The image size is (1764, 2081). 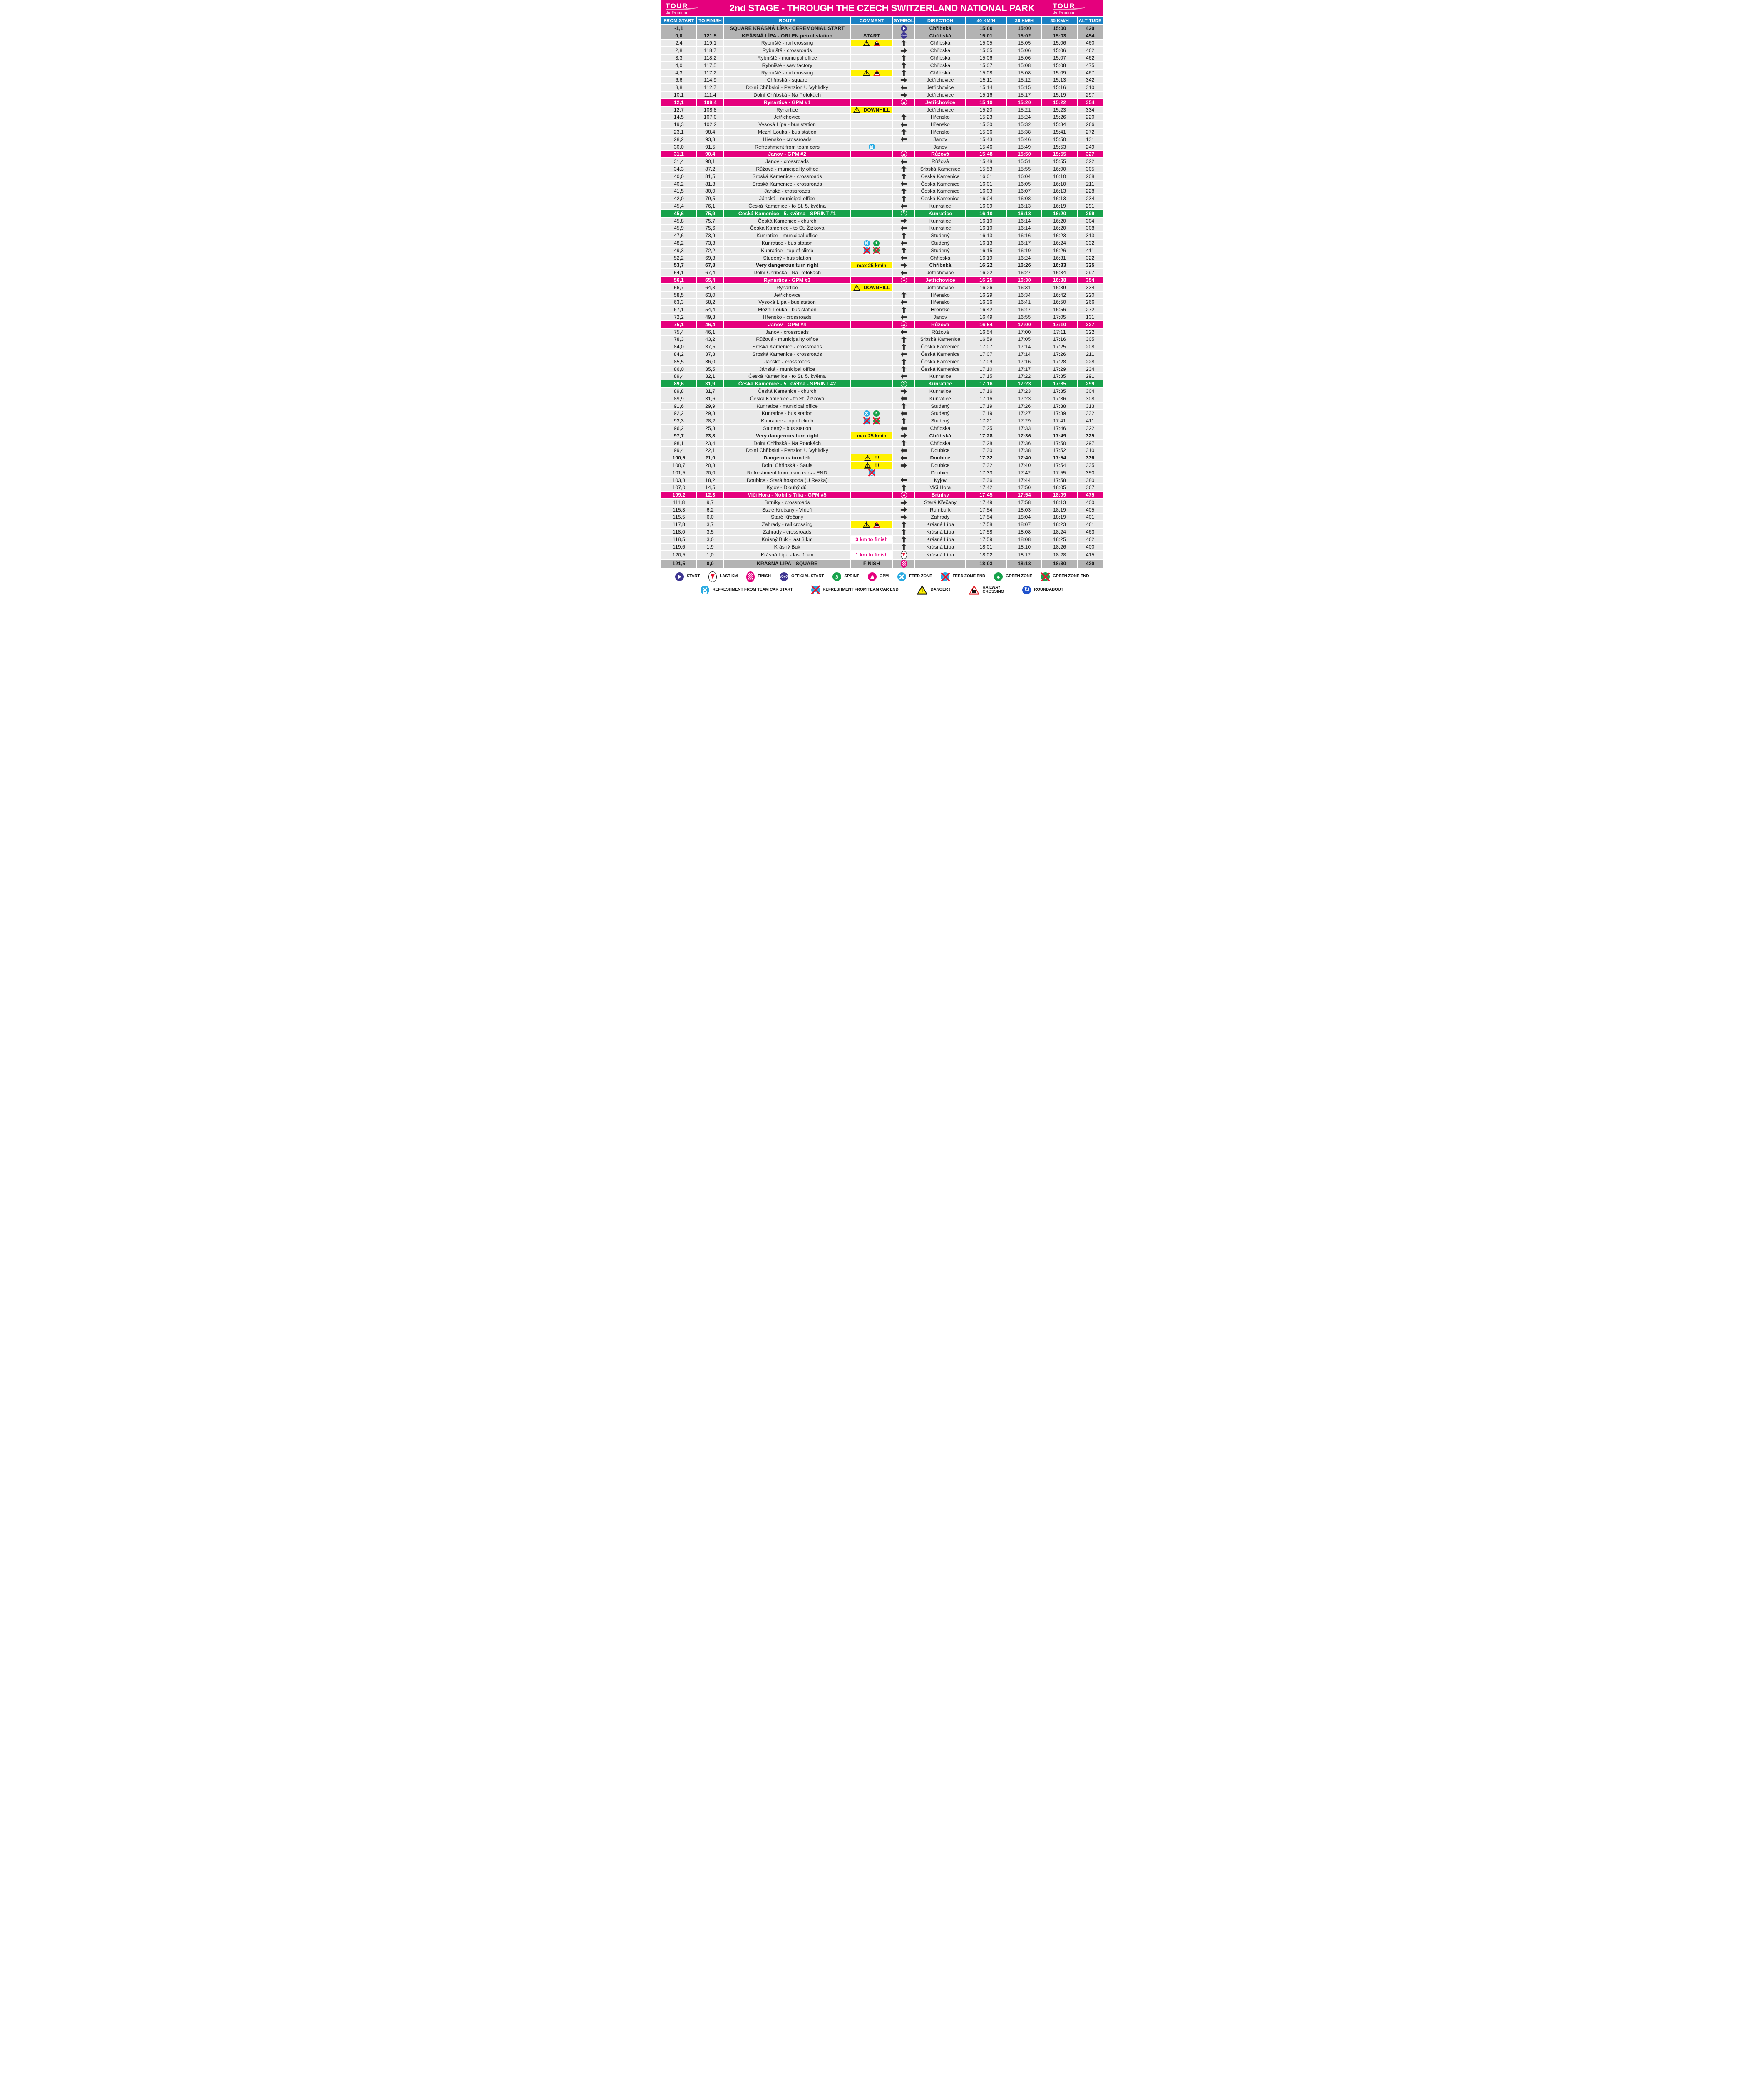 I want to click on cell-38kmh: 17:26, so click(x=1024, y=406).